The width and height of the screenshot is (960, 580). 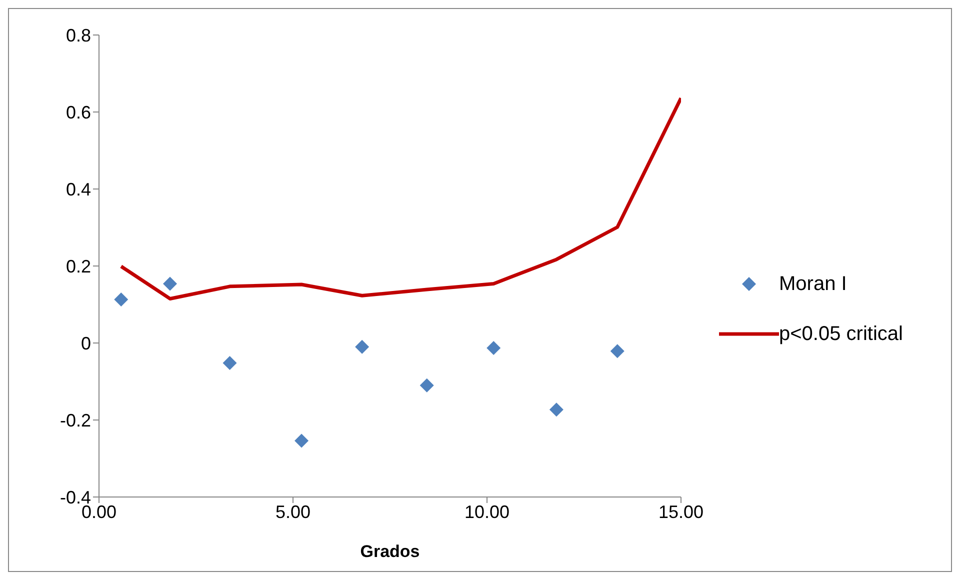 What do you see at coordinates (813, 284) in the screenshot?
I see `legend-label: Moran I` at bounding box center [813, 284].